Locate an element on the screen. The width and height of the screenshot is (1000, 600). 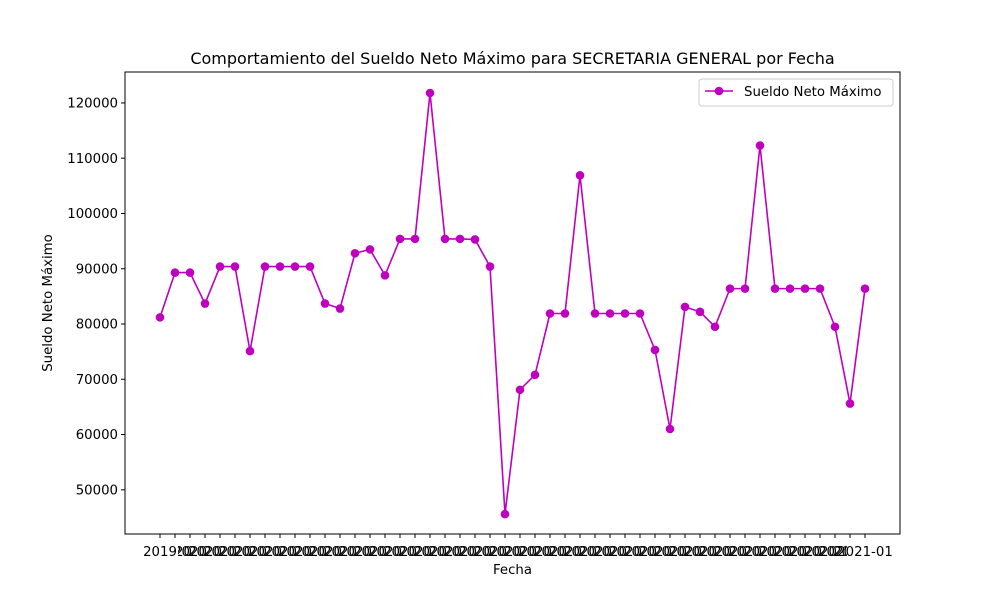
y-tick-label: 90000 is located at coordinates (97, 269).